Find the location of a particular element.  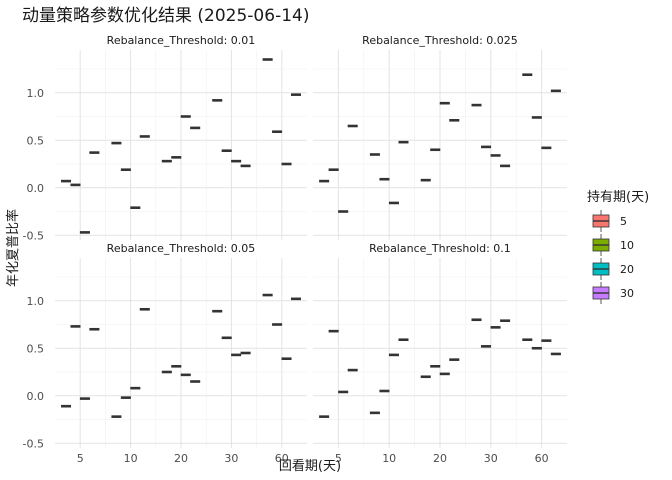

y-tick-label: -0.5 is located at coordinates (33, 443).